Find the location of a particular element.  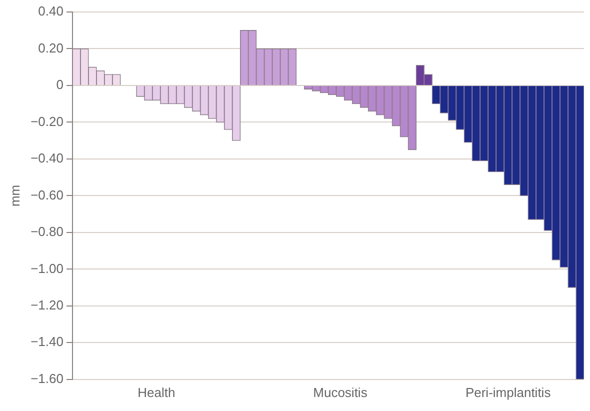

y-axis-title: mm is located at coordinates (14, 195).